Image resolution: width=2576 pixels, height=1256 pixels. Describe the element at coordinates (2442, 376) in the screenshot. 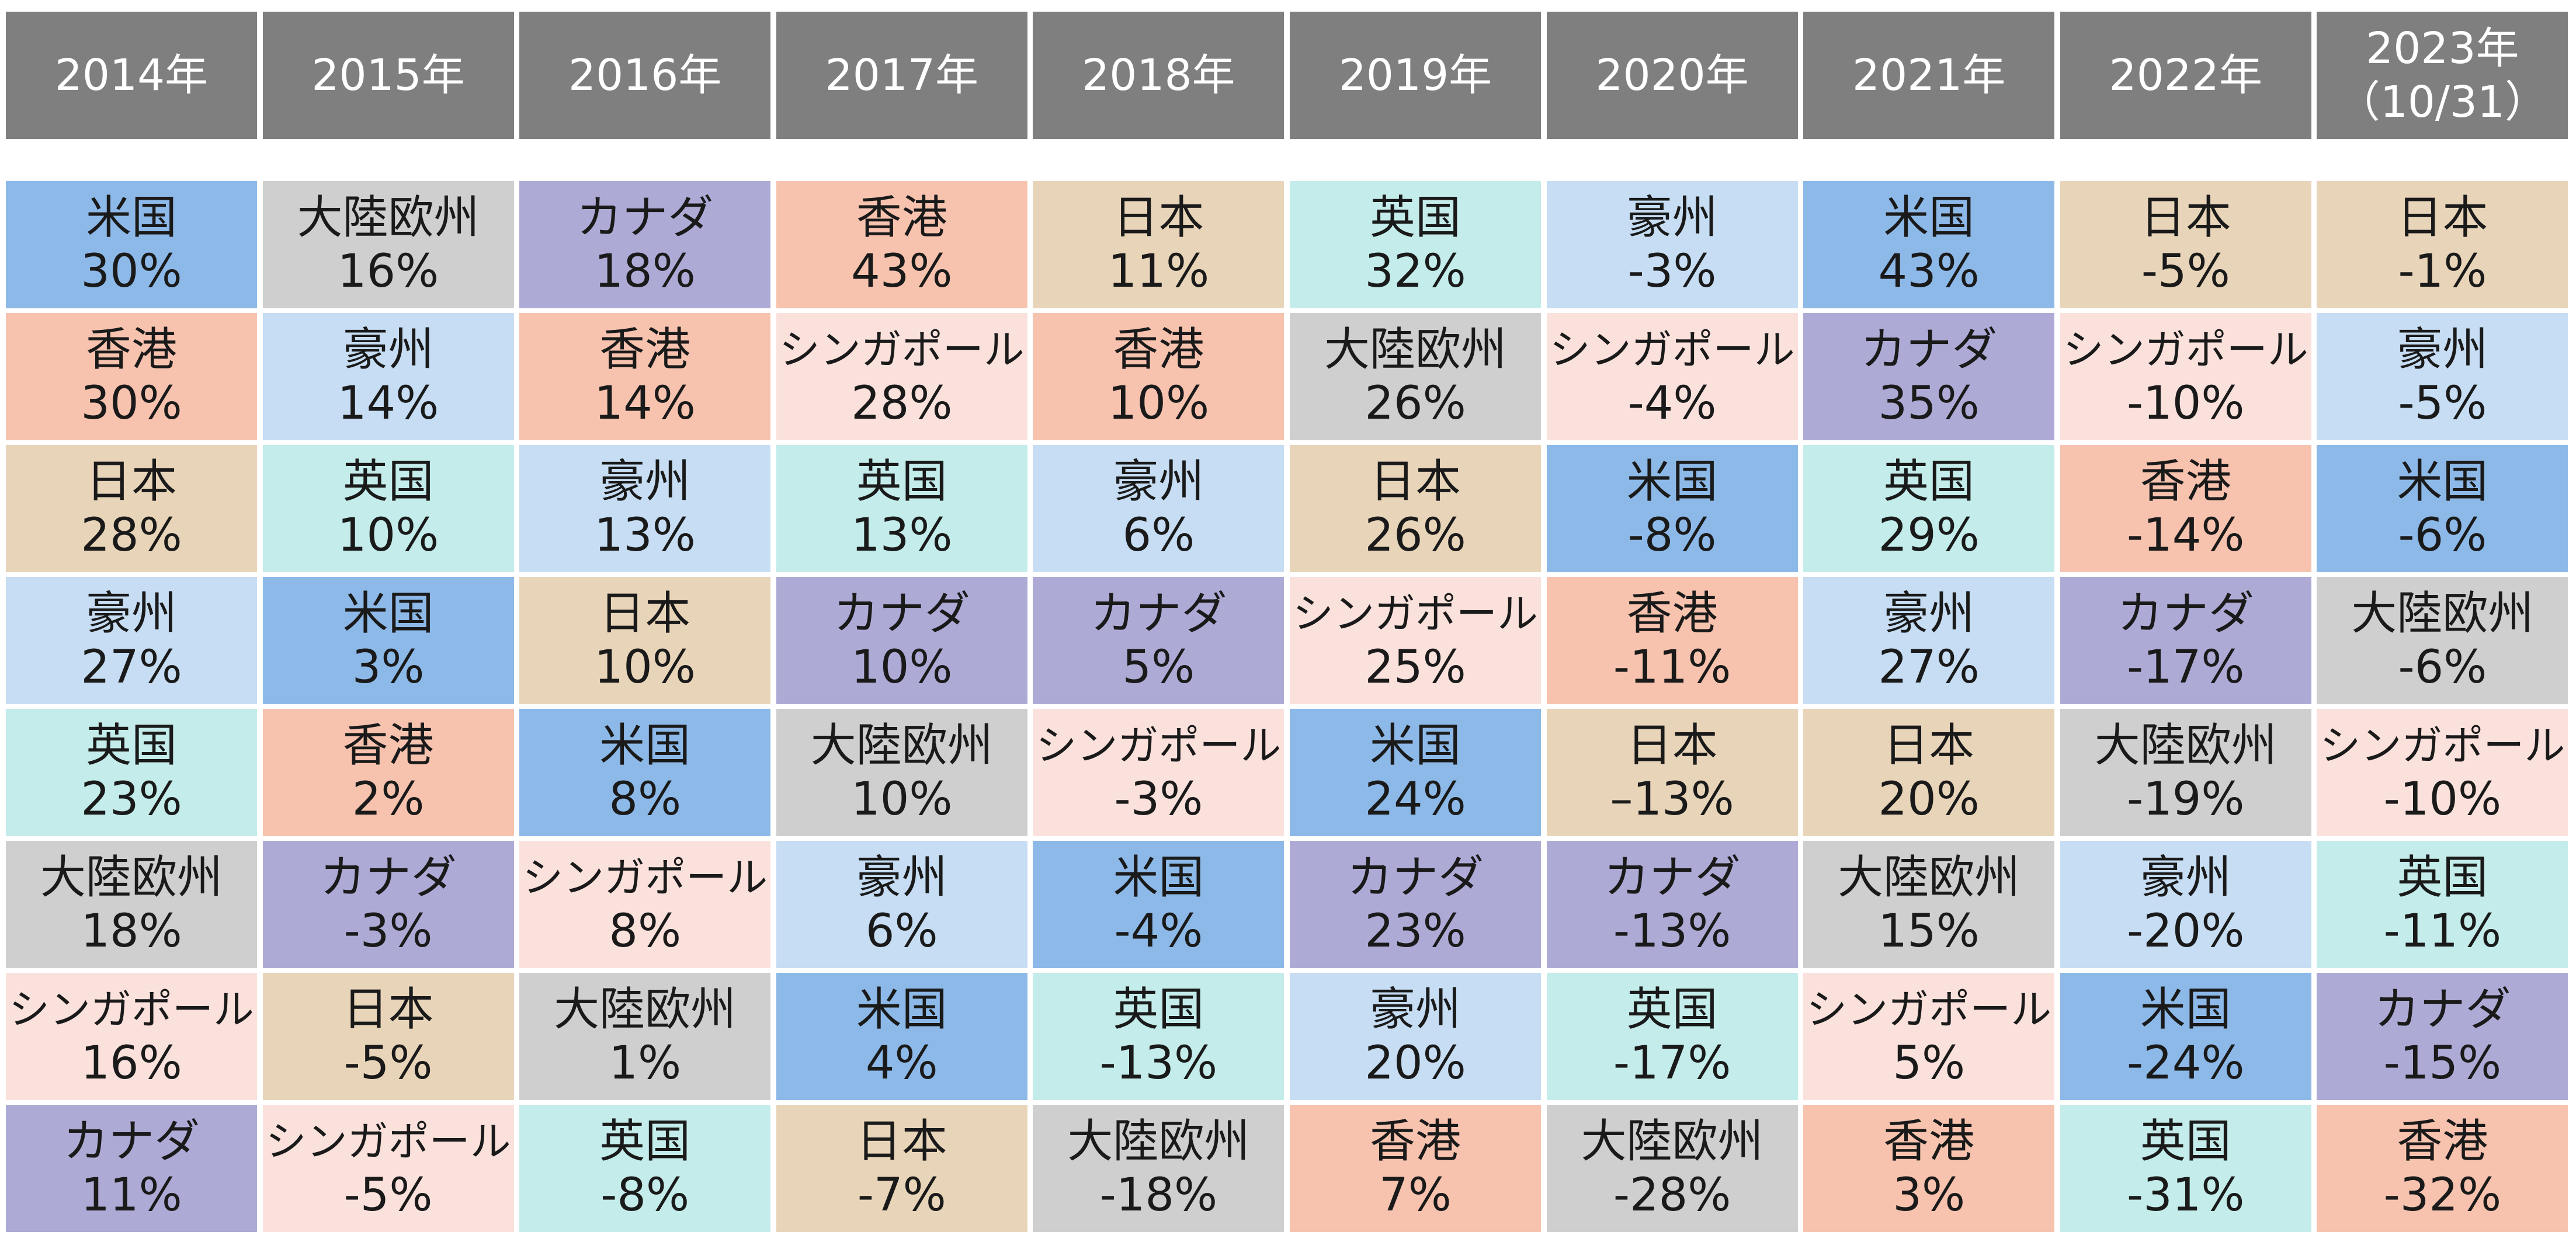

I see `rank-cell: 豪州 -5%` at that location.